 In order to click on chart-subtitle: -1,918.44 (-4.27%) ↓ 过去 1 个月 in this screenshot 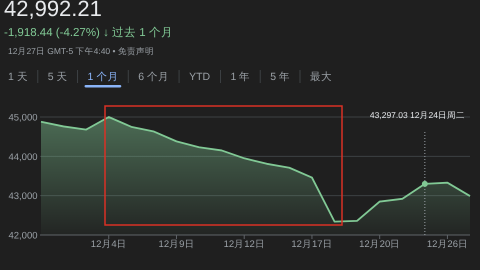, I will do `click(88, 32)`.